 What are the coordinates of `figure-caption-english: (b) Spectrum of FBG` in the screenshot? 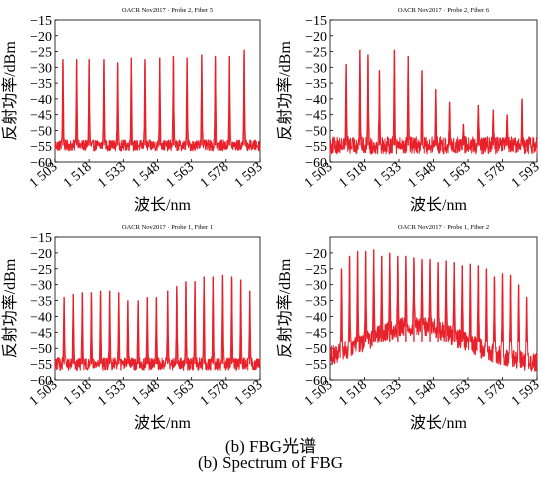 It's located at (270, 462).